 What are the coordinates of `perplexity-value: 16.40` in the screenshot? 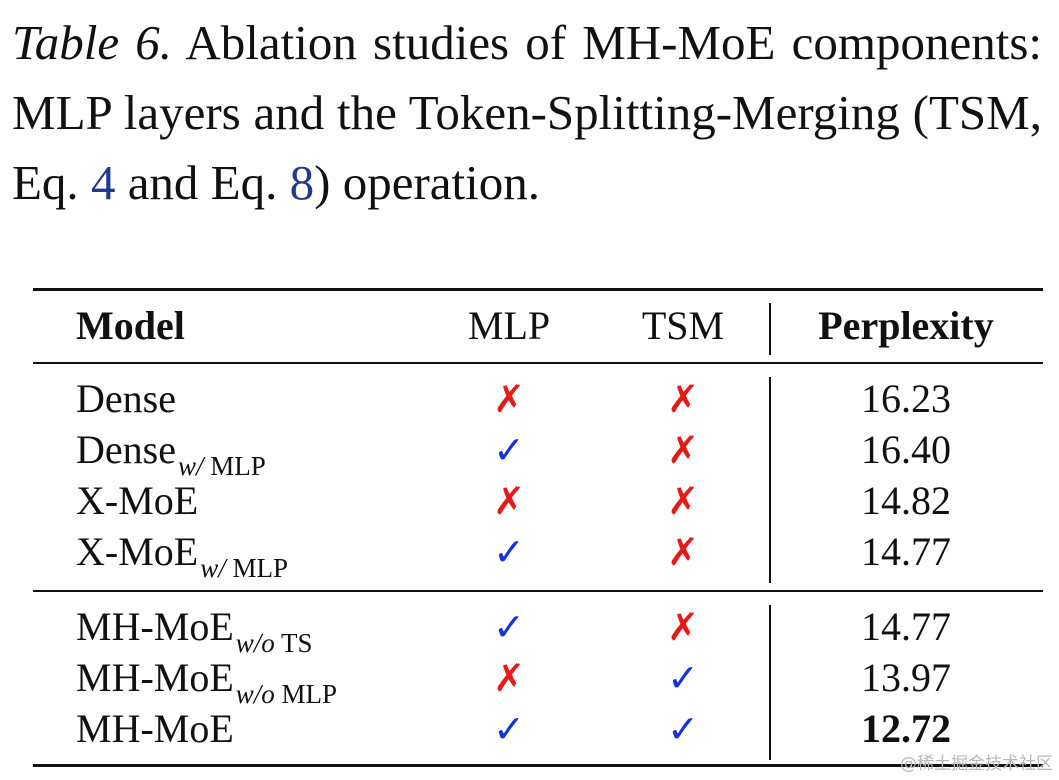 It's located at (906, 449).